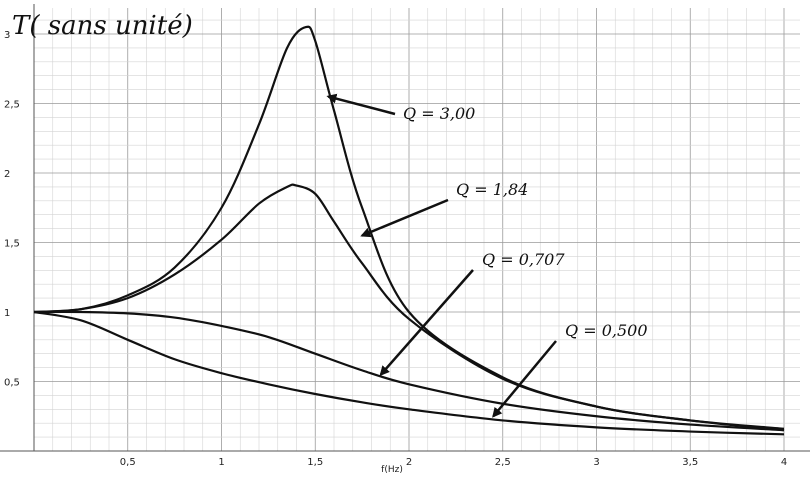 The image size is (810, 477). What do you see at coordinates (315, 462) in the screenshot?
I see `x-tick-label: 1,5` at bounding box center [315, 462].